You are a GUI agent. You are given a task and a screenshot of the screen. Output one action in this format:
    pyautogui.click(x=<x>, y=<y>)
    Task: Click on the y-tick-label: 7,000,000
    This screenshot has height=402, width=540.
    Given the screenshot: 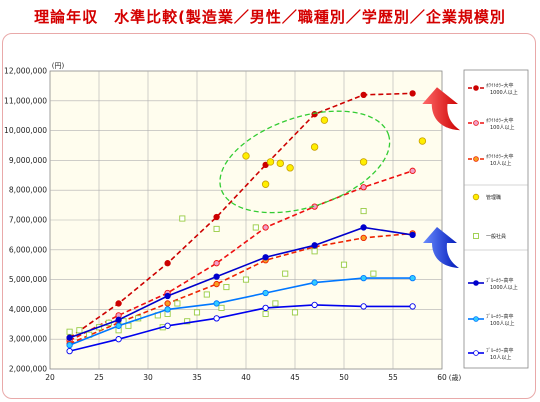 What is the action you would take?
    pyautogui.click(x=28, y=220)
    